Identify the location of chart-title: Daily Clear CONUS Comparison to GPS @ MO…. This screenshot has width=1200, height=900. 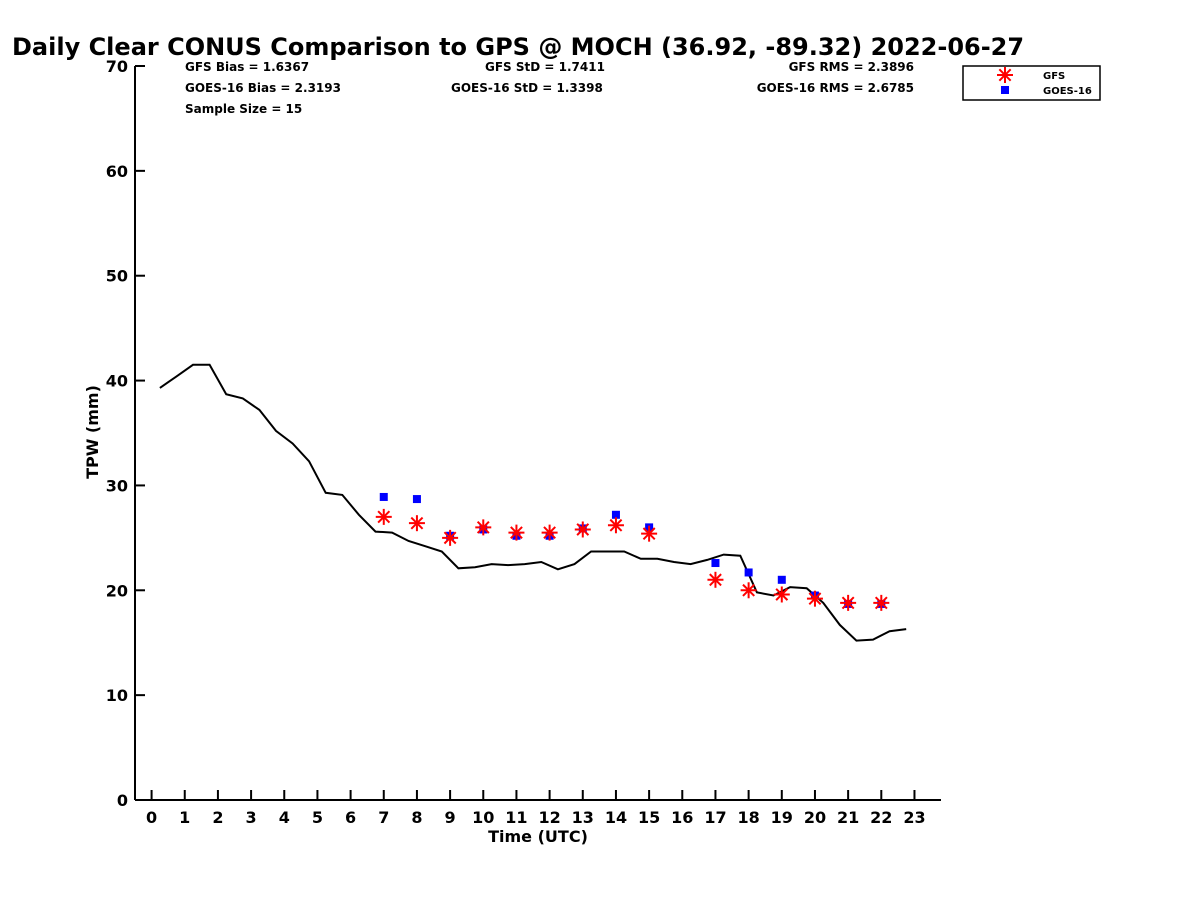
(518, 47).